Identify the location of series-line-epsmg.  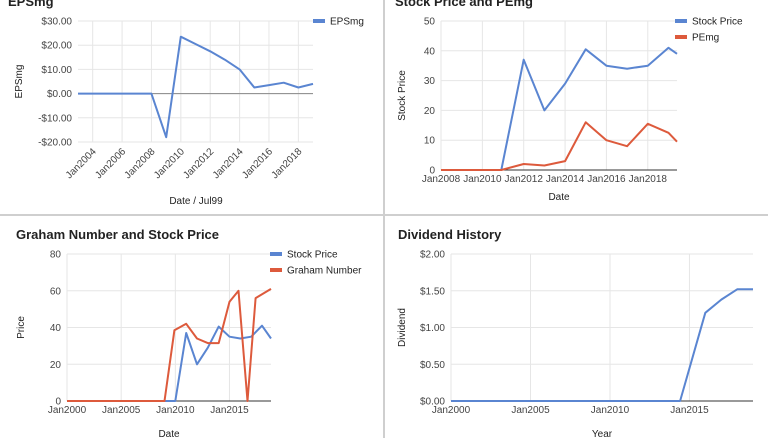
(196, 87).